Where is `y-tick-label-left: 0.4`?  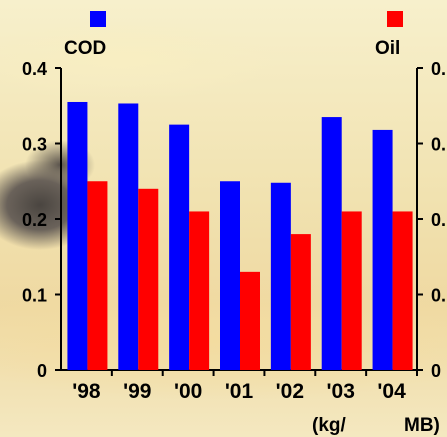 y-tick-label-left: 0.4 is located at coordinates (34, 69).